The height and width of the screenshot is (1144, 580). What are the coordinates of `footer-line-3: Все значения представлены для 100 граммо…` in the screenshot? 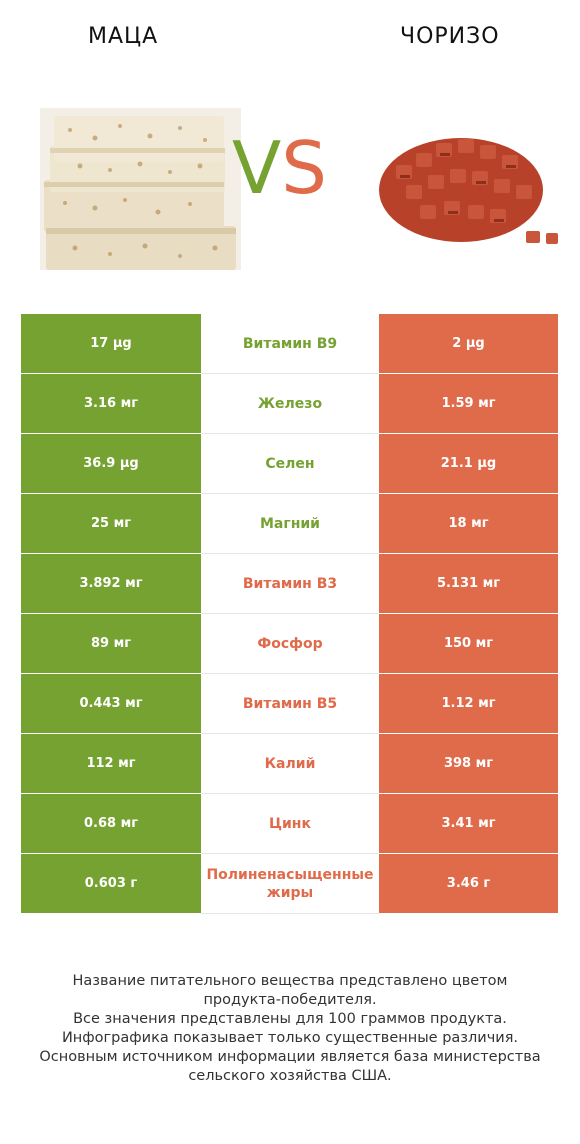 It's located at (290, 1019).